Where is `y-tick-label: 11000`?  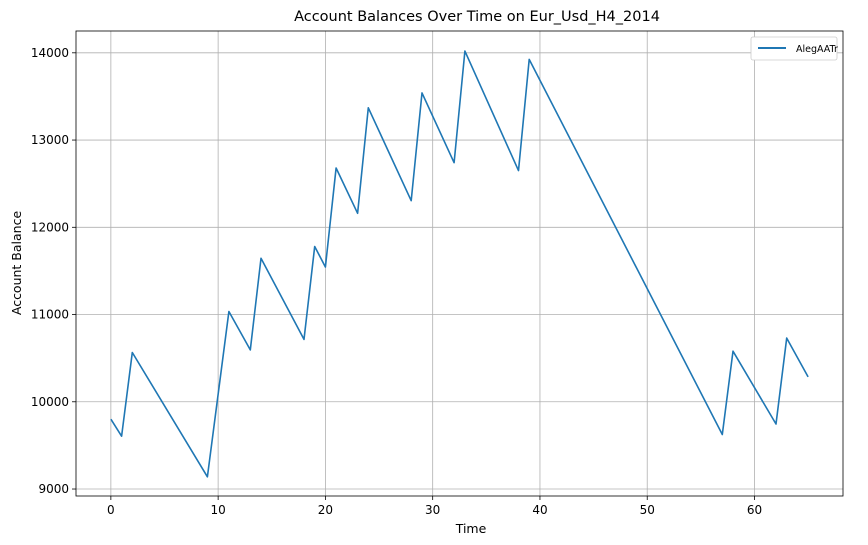
y-tick-label: 11000 is located at coordinates (50, 315).